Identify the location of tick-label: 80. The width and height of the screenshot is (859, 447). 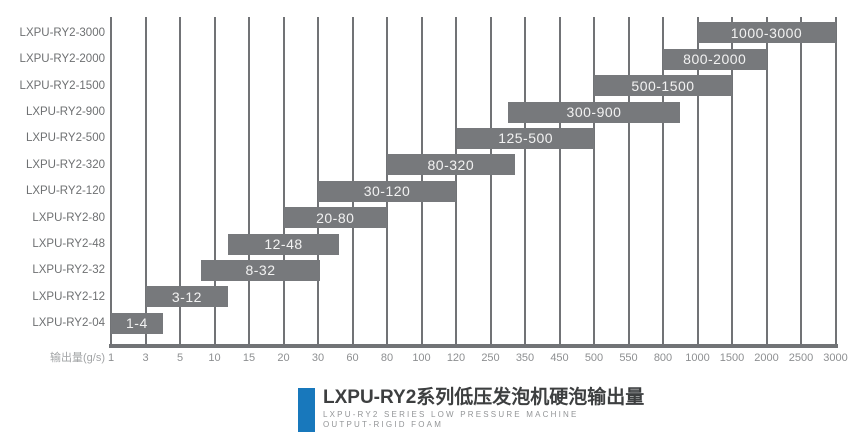
(387, 358).